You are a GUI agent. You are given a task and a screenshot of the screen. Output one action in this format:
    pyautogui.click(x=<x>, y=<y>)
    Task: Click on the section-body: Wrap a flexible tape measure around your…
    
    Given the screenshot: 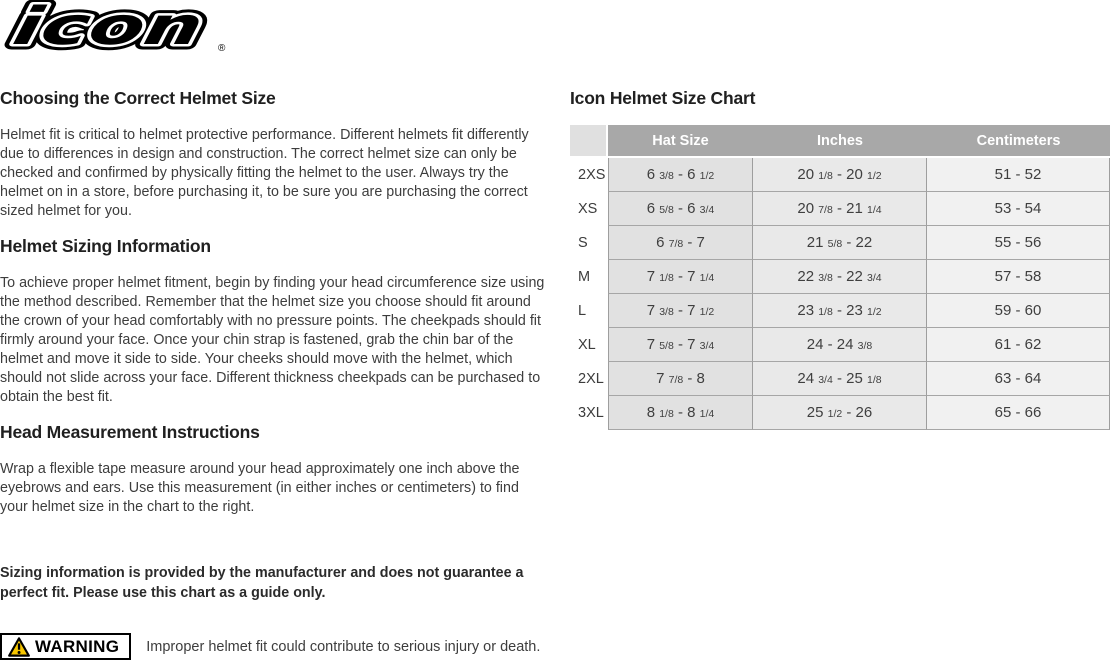 What is the action you would take?
    pyautogui.click(x=260, y=488)
    